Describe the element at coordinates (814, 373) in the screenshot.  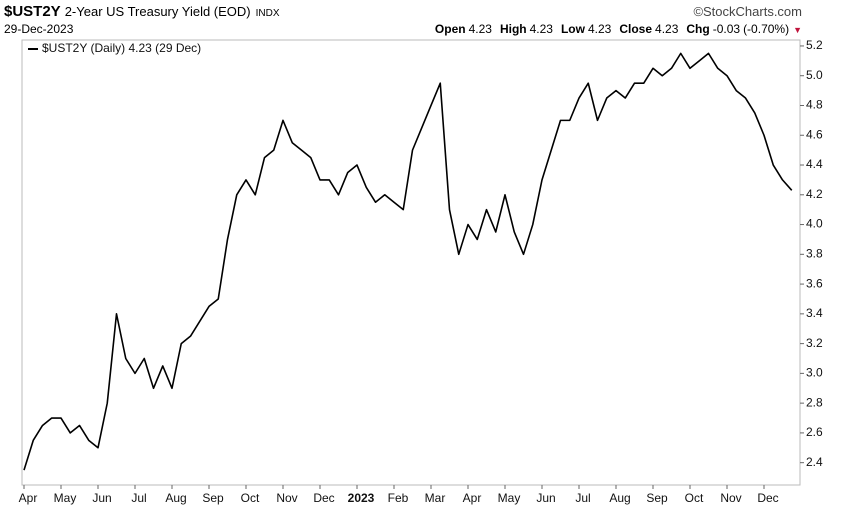
I see `y-tick-label: 3.0` at that location.